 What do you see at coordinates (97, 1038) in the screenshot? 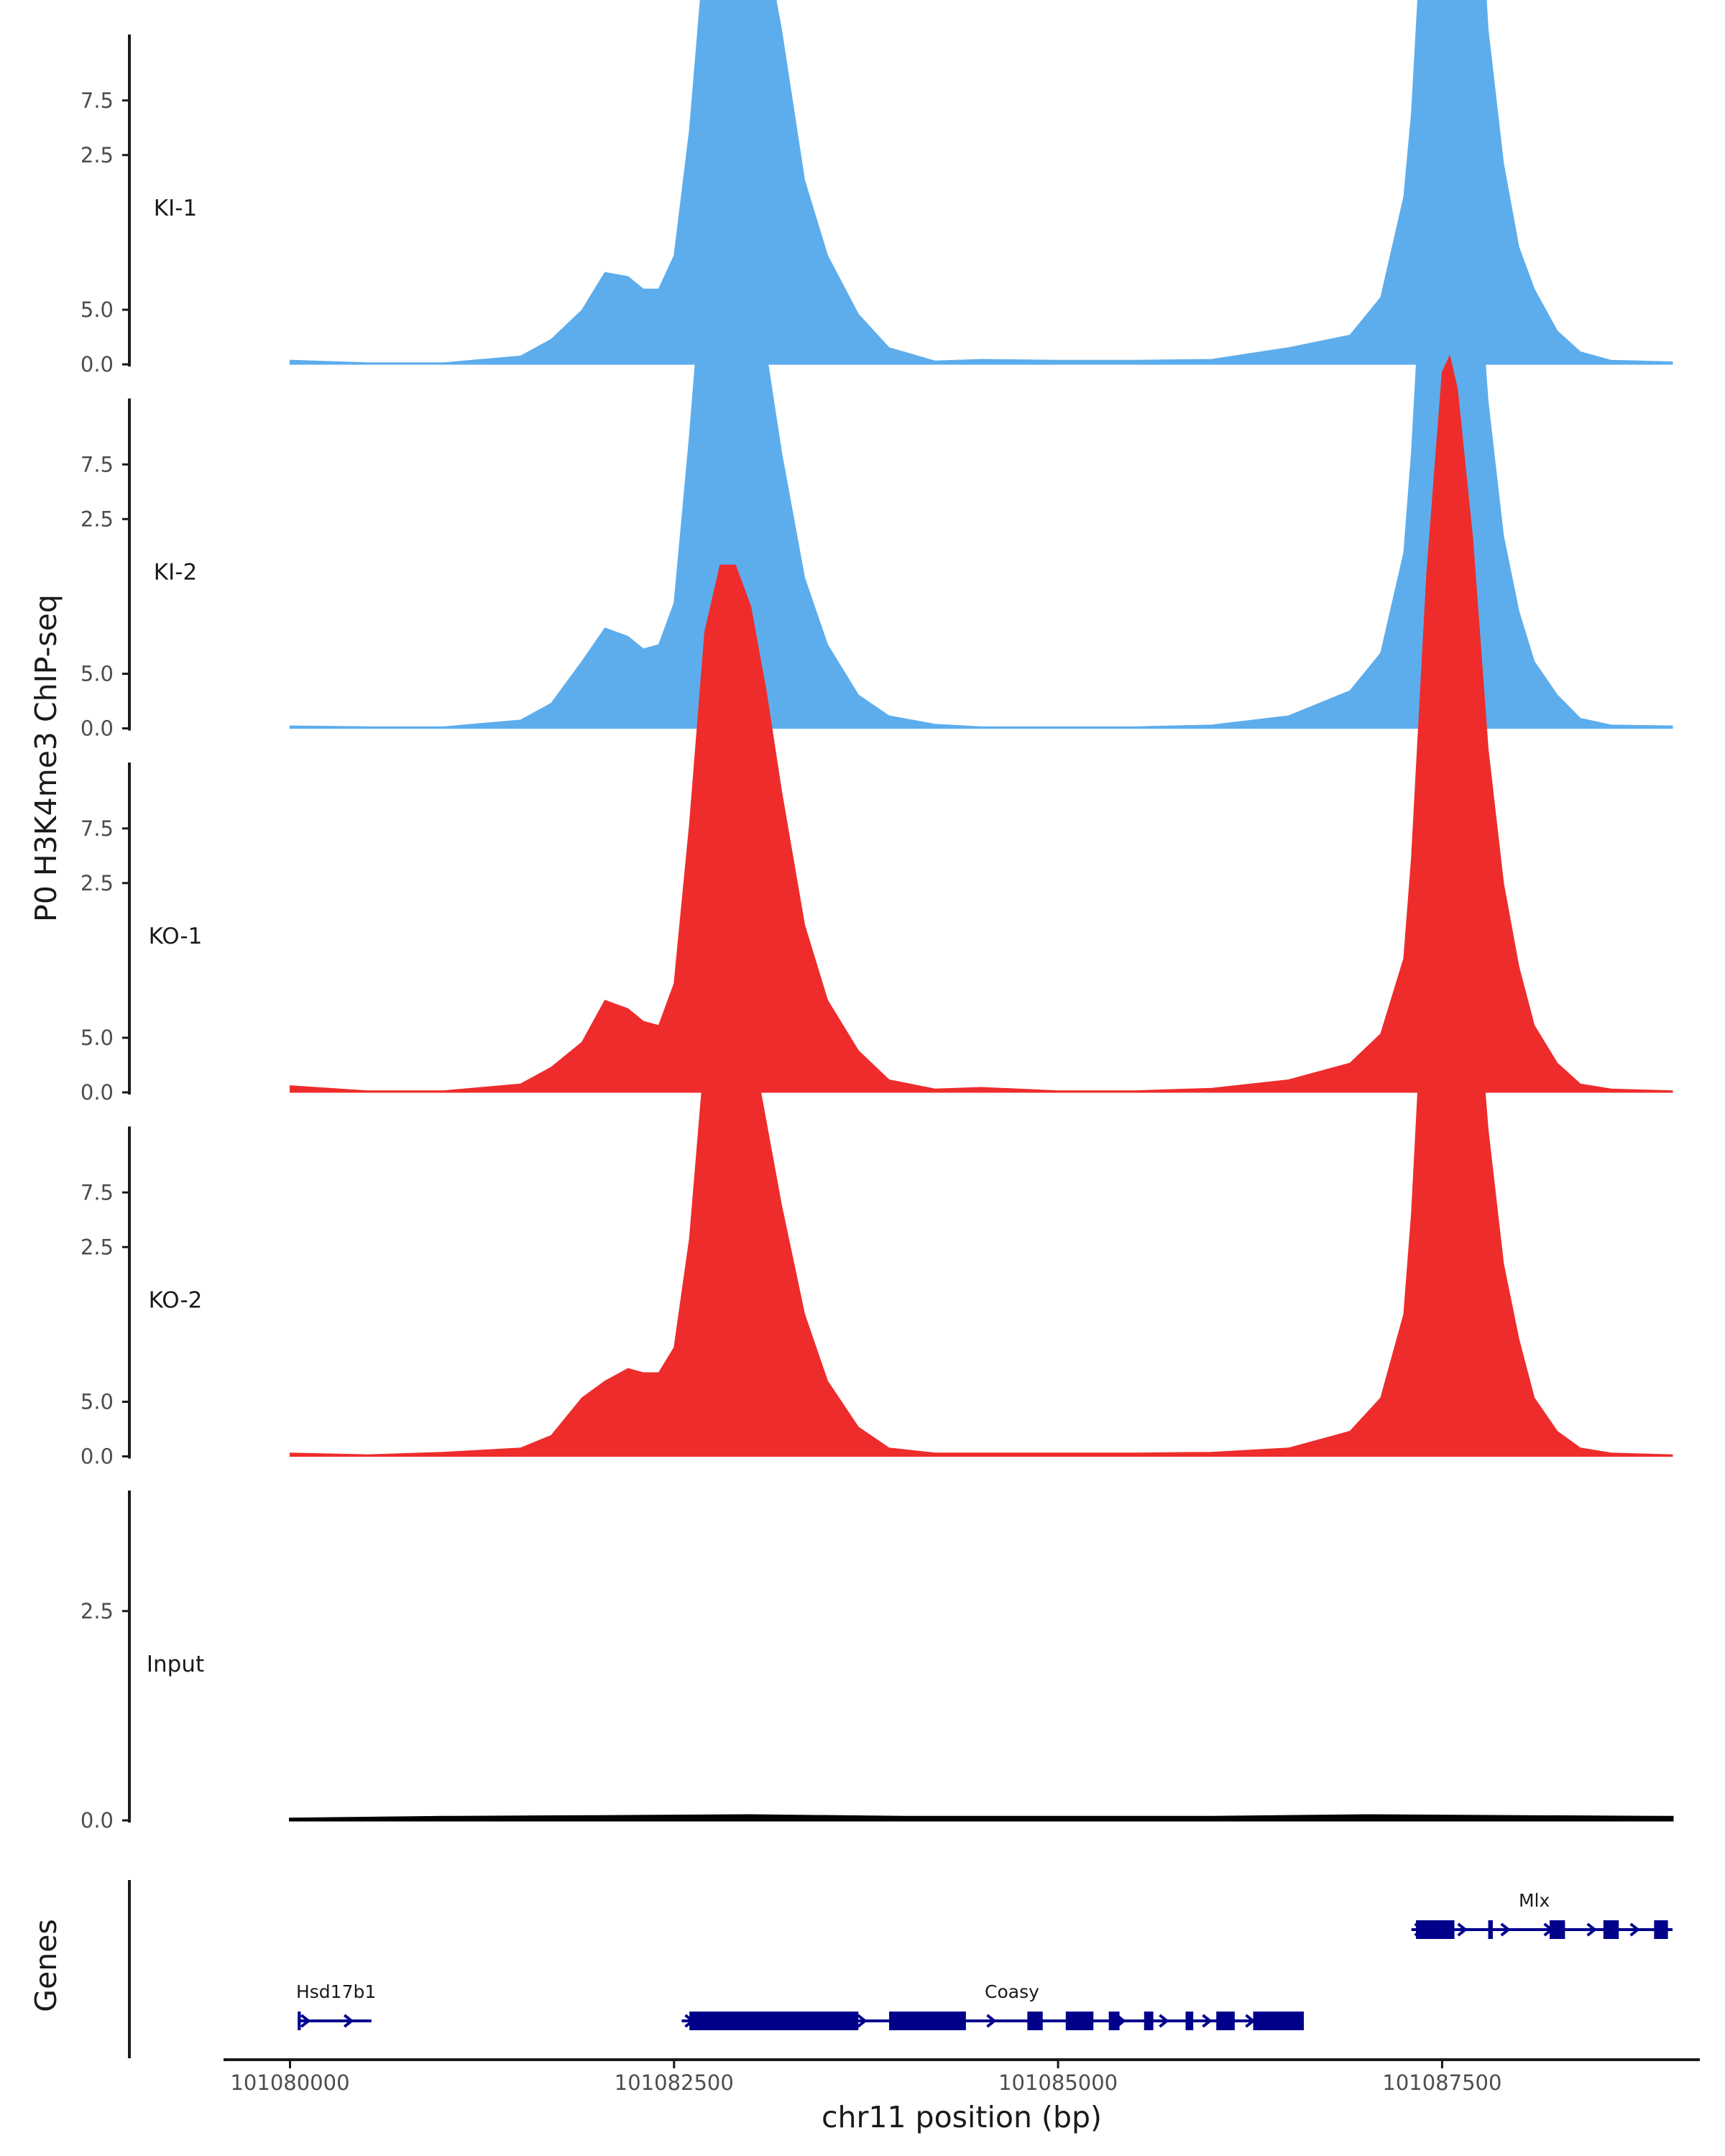
I see `y-tick-label-ko-2: 5.0` at bounding box center [97, 1038].